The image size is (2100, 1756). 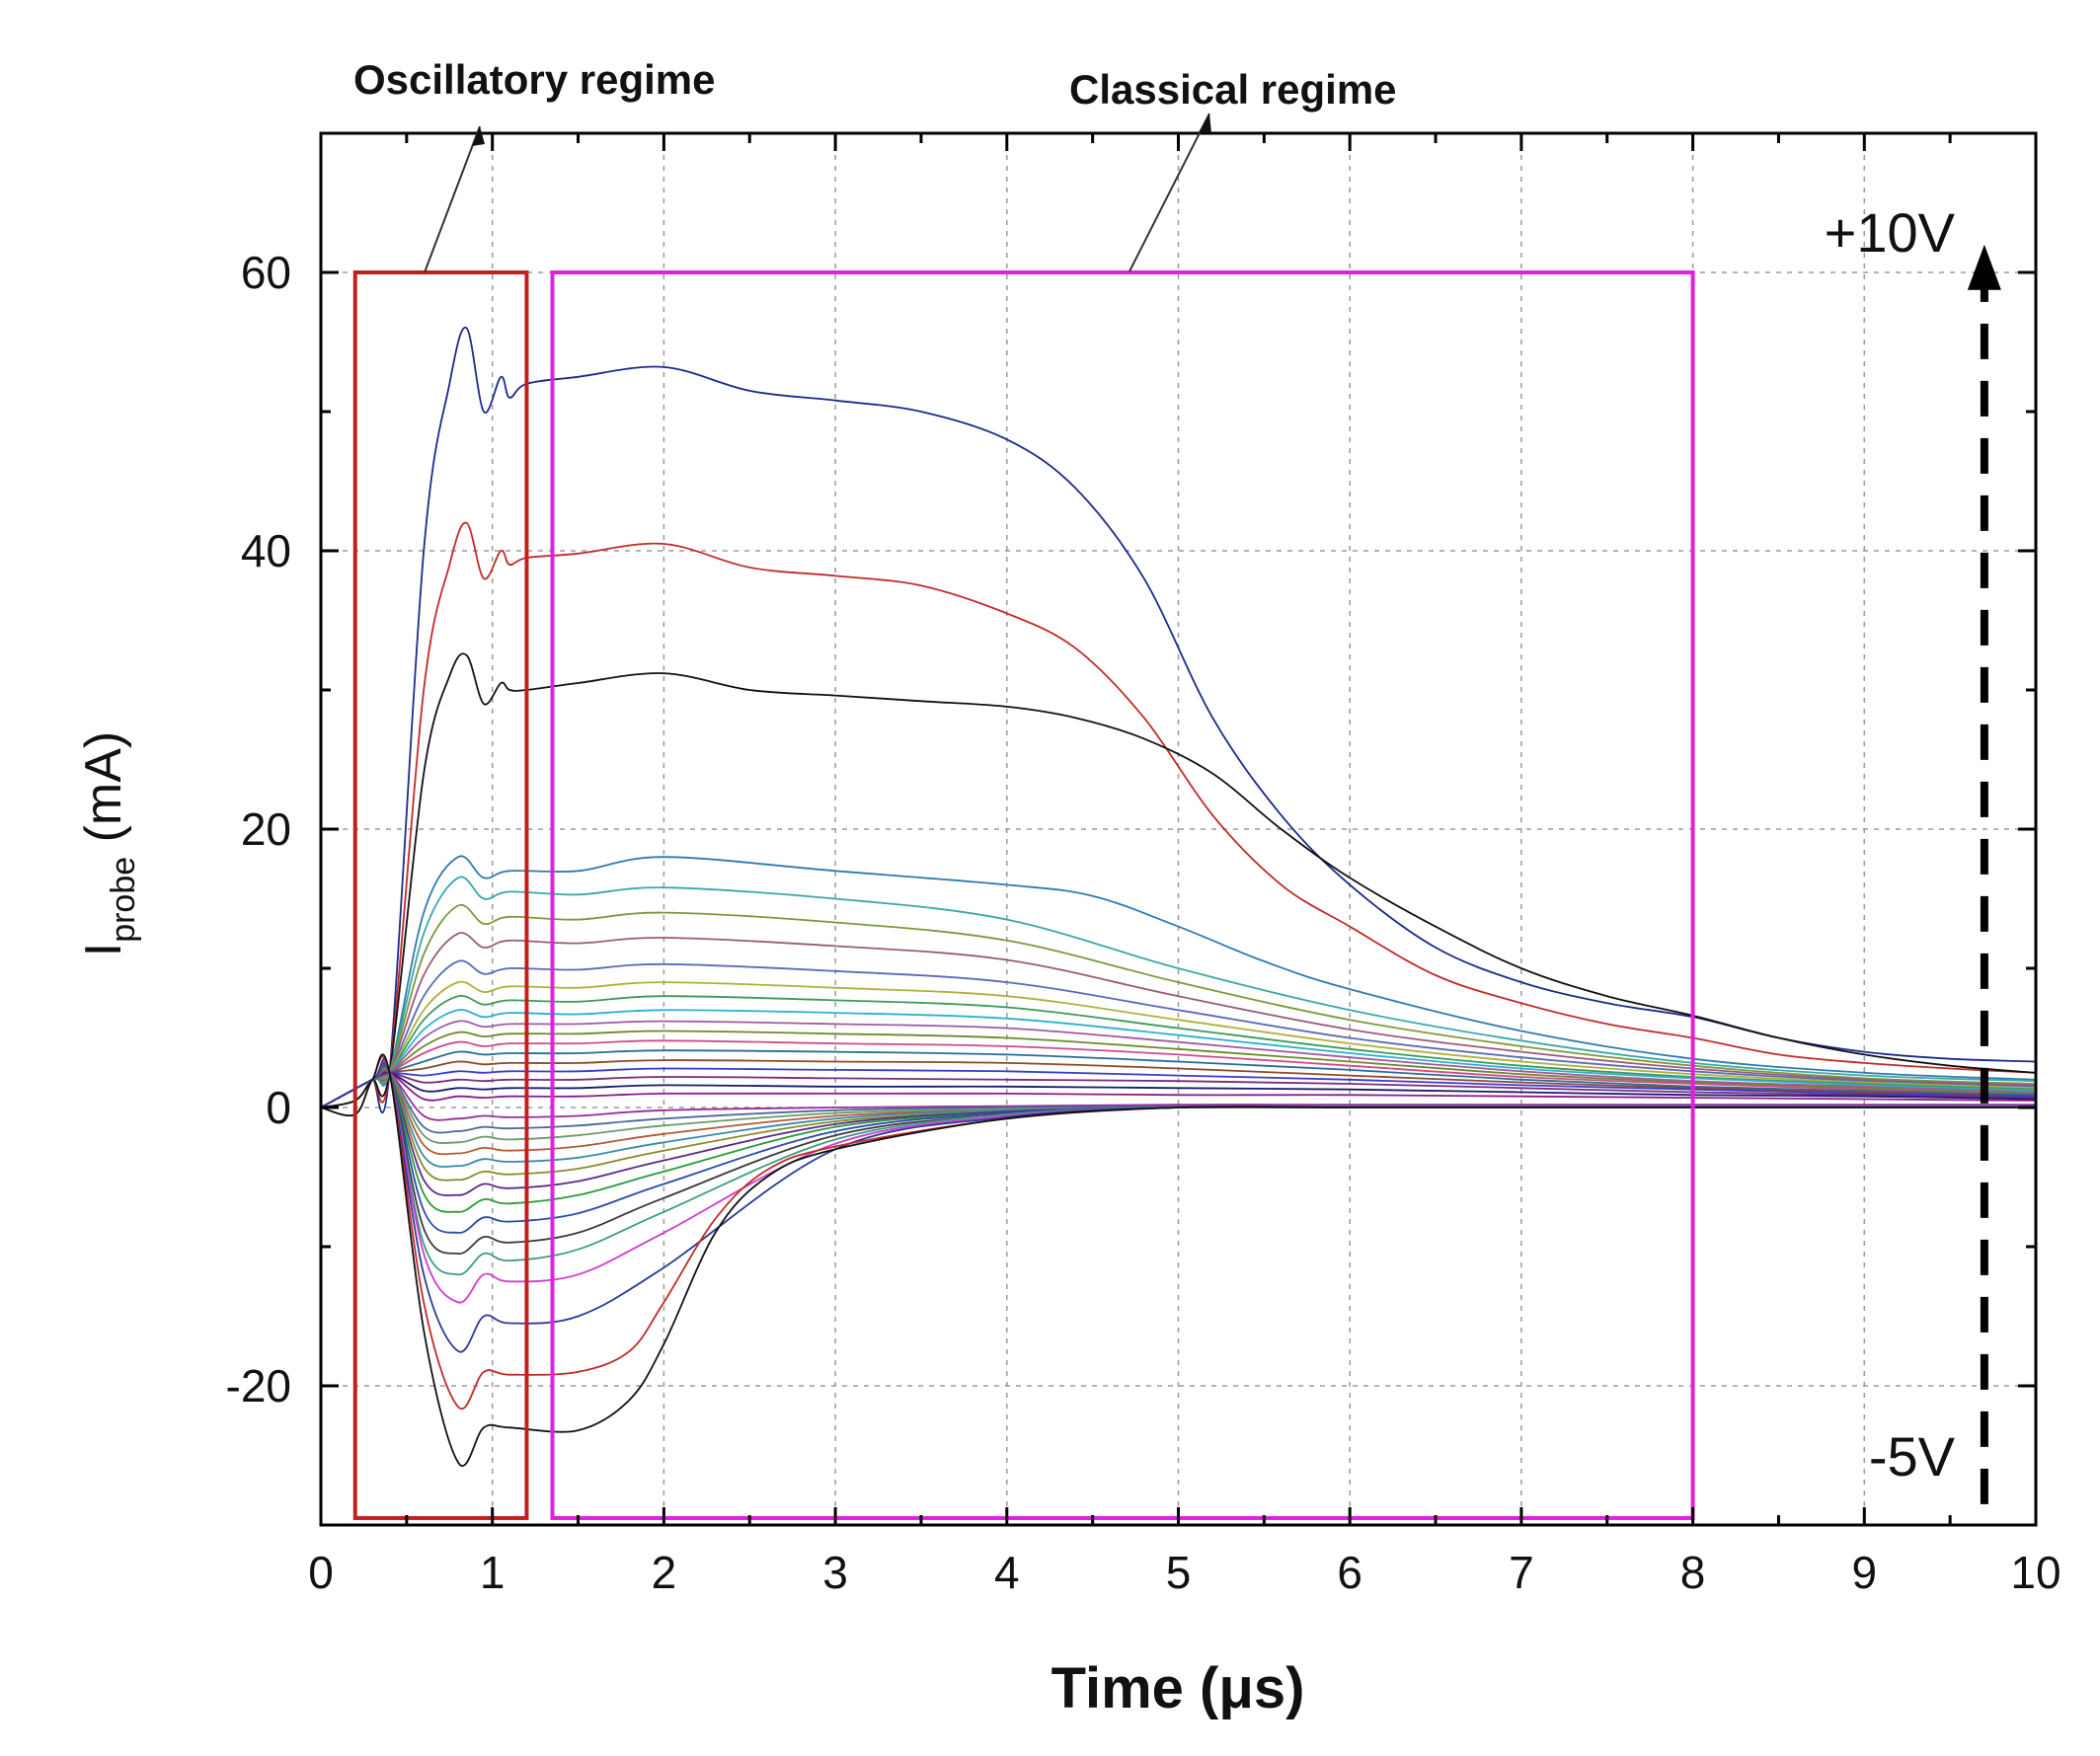 What do you see at coordinates (1205, 123) in the screenshot?
I see `classical-pointer-arrowhead` at bounding box center [1205, 123].